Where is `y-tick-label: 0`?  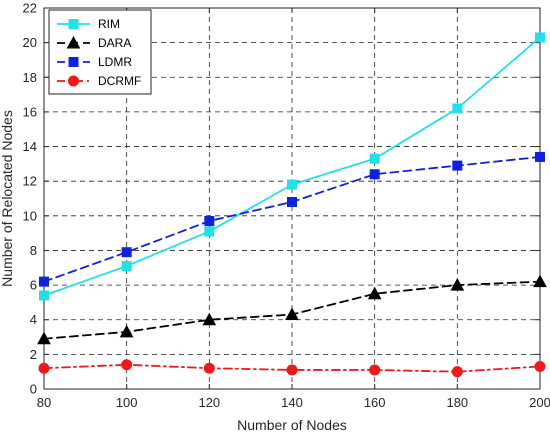 y-tick-label: 0 is located at coordinates (33, 389).